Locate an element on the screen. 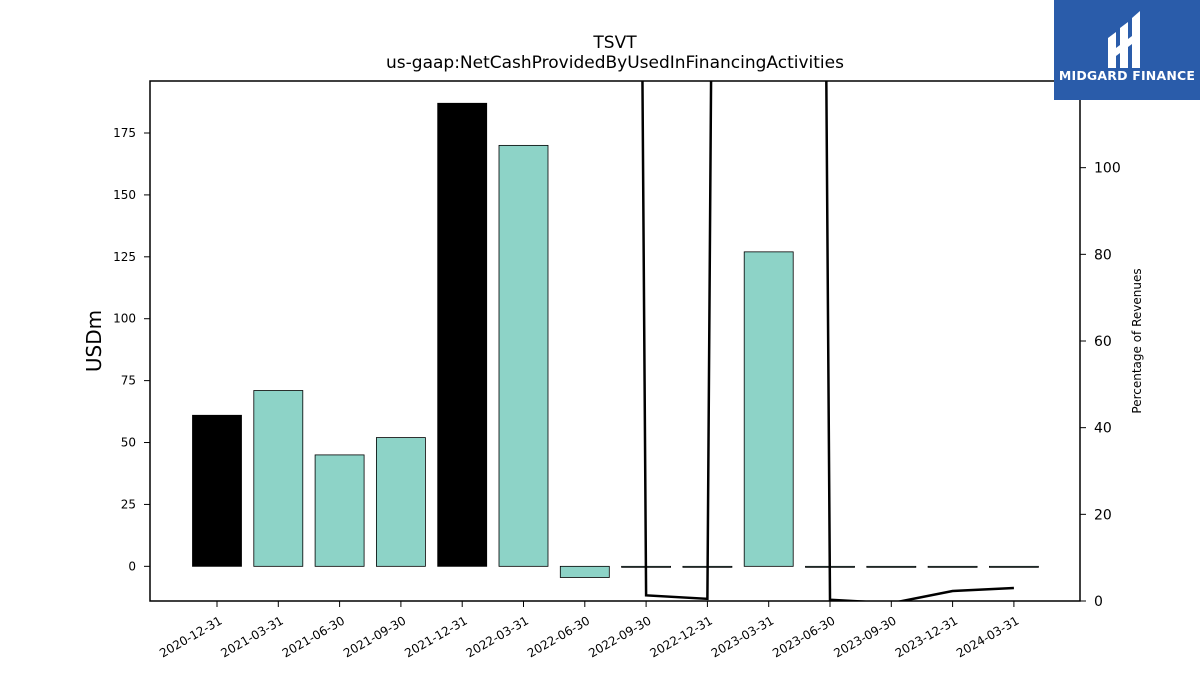 This screenshot has width=1200, height=675. y-right-tick-label-60: 60 is located at coordinates (1103, 342).